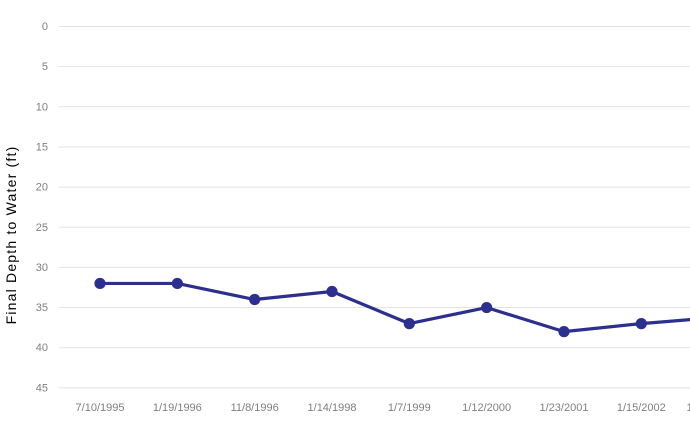 This screenshot has height=432, width=690. What do you see at coordinates (486, 408) in the screenshot?
I see `x-tick-label: 1/12/2000` at bounding box center [486, 408].